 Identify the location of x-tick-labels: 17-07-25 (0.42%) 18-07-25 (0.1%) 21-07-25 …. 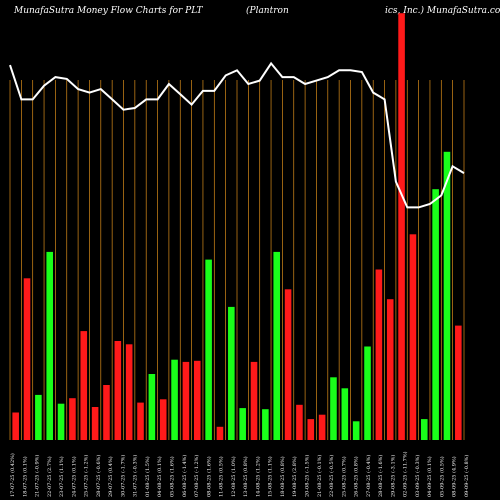
(239, 474).